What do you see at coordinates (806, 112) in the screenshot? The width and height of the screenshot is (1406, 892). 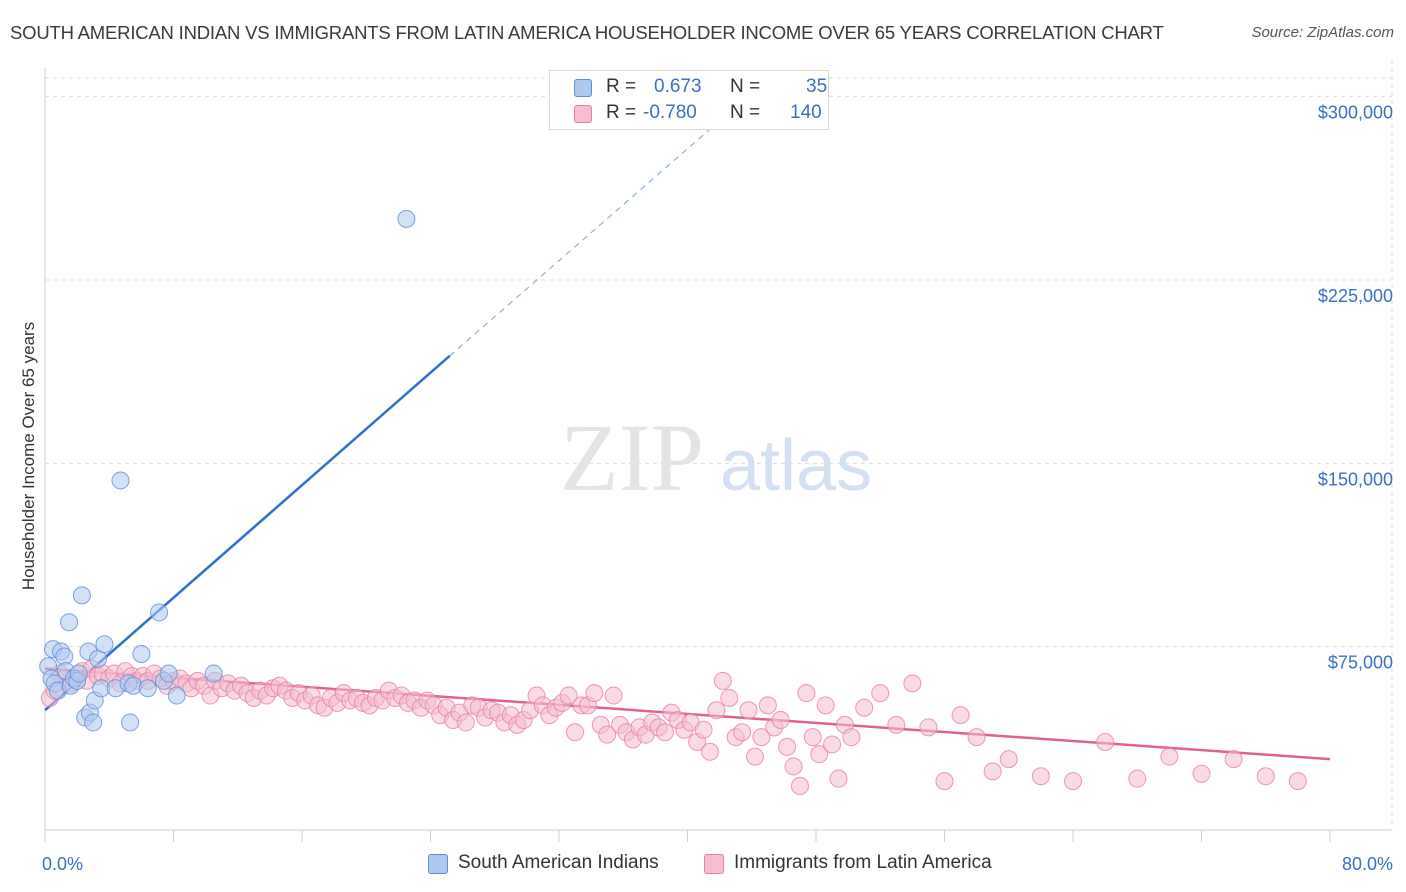 I see `legend-n-value: 140` at bounding box center [806, 112].